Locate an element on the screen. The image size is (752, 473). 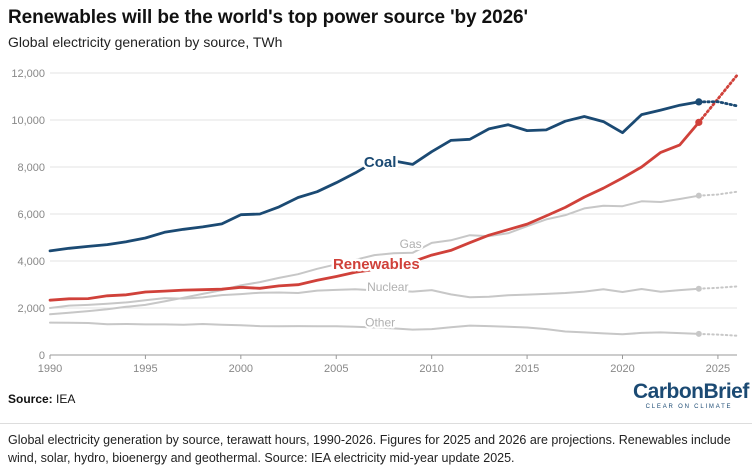
source-label: Source: is located at coordinates (30, 399).